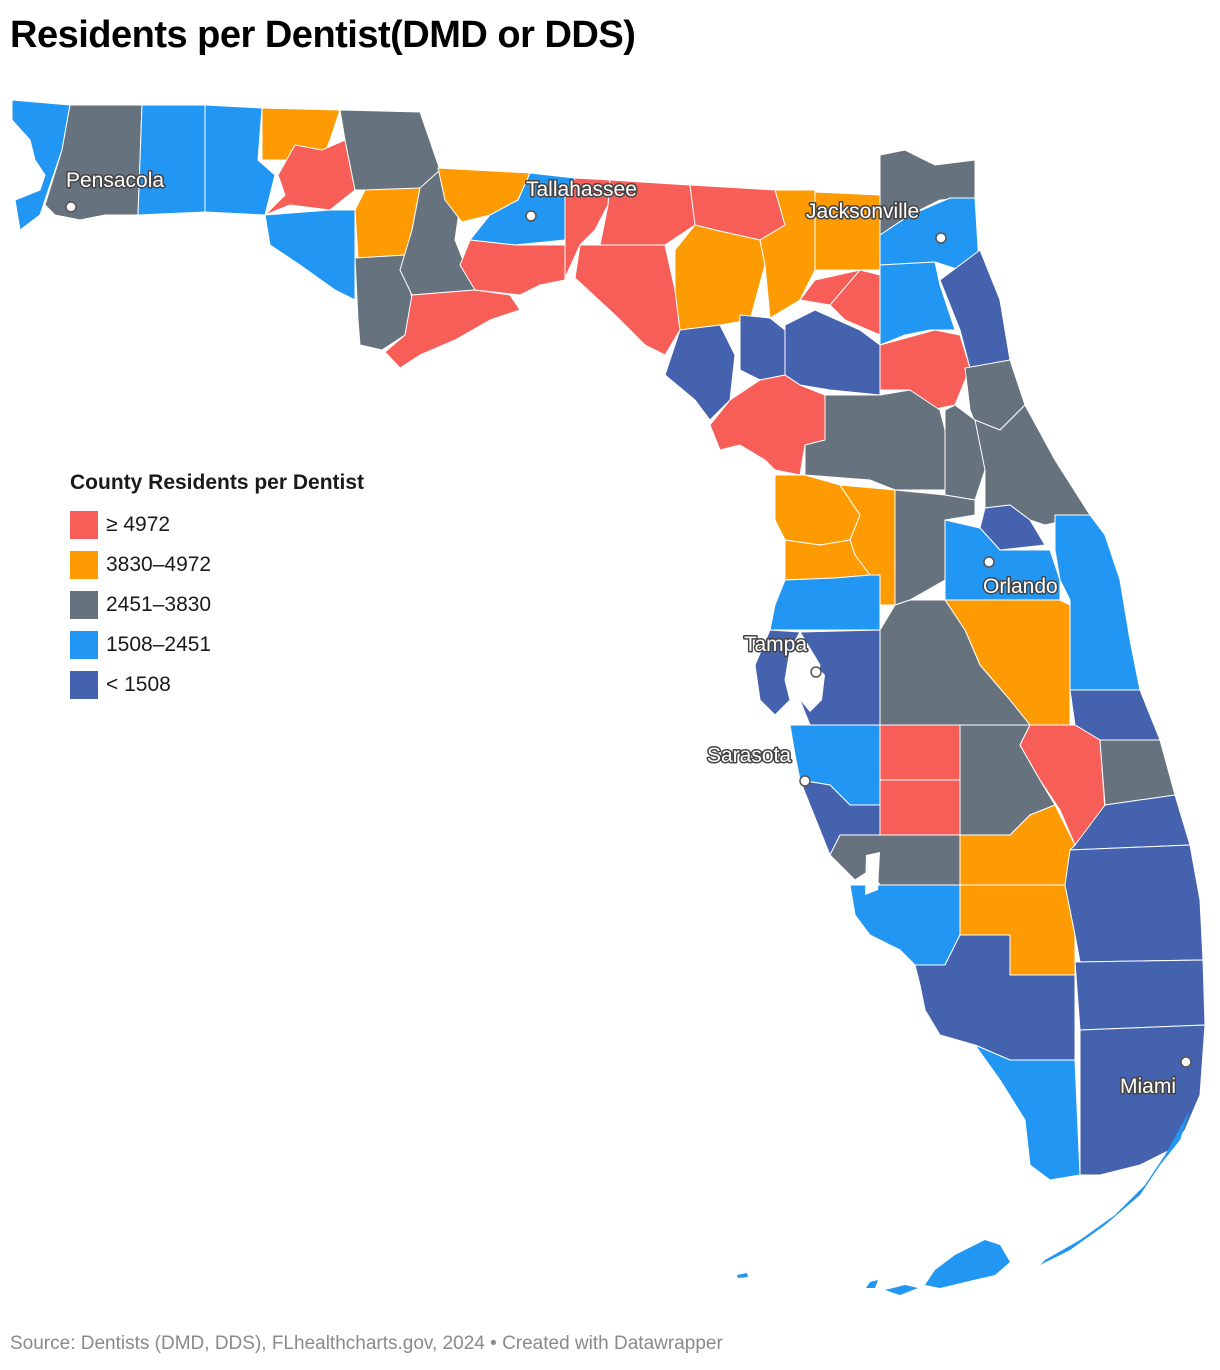 The image size is (1220, 1370). Describe the element at coordinates (816, 672) in the screenshot. I see `tampa-marker` at that location.